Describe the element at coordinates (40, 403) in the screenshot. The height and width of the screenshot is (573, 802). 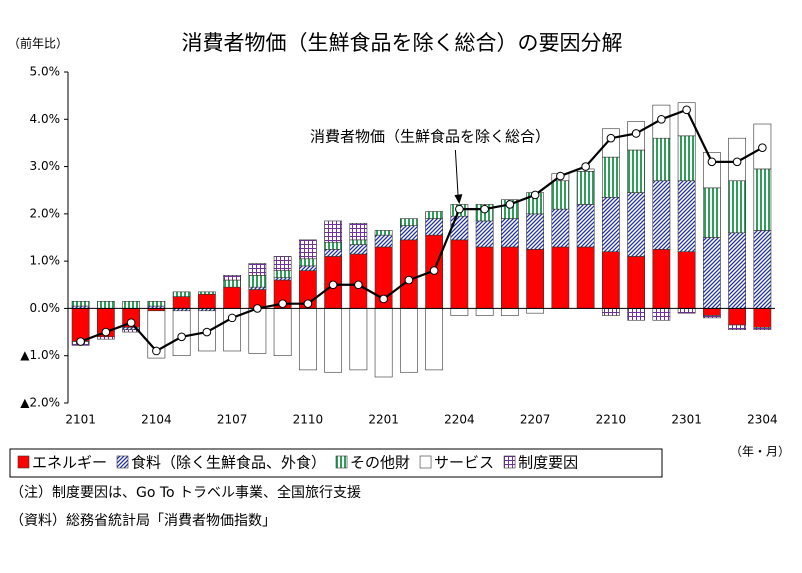
I see `y-tick-label: ▲2.0%` at that location.